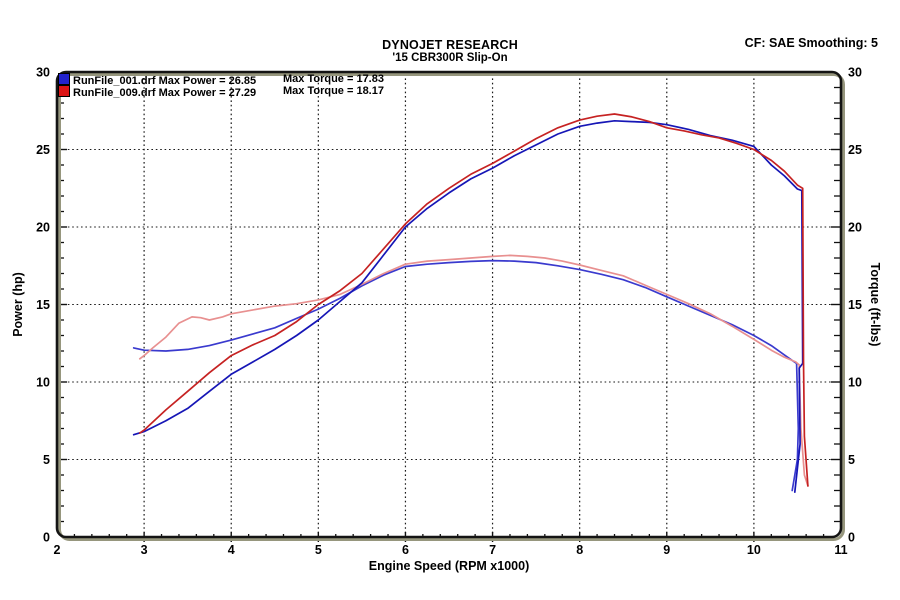 Image resolution: width=900 pixels, height=600 pixels. Describe the element at coordinates (449, 566) in the screenshot. I see `x-axis-title: Engine Speed (RPM x1000)` at that location.